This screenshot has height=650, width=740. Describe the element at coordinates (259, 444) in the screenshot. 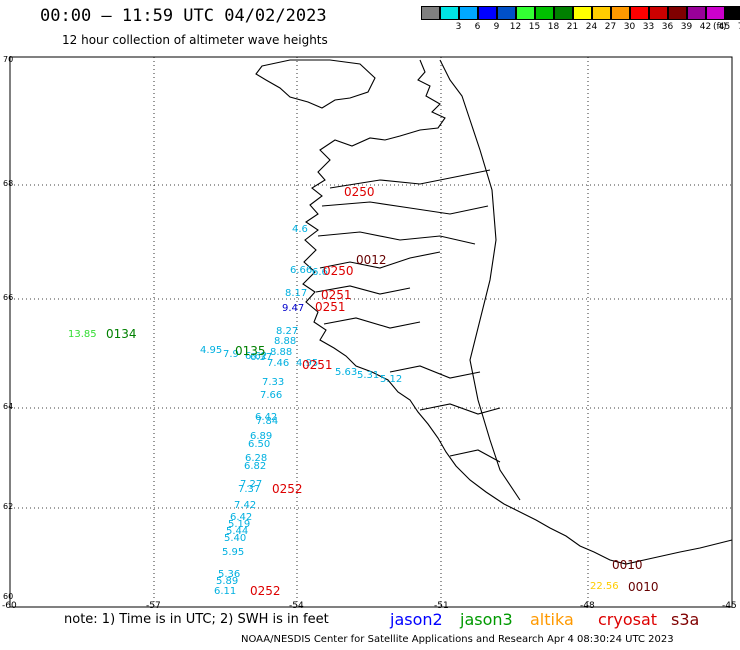

I see `wave-height-value: 6.50` at that location.